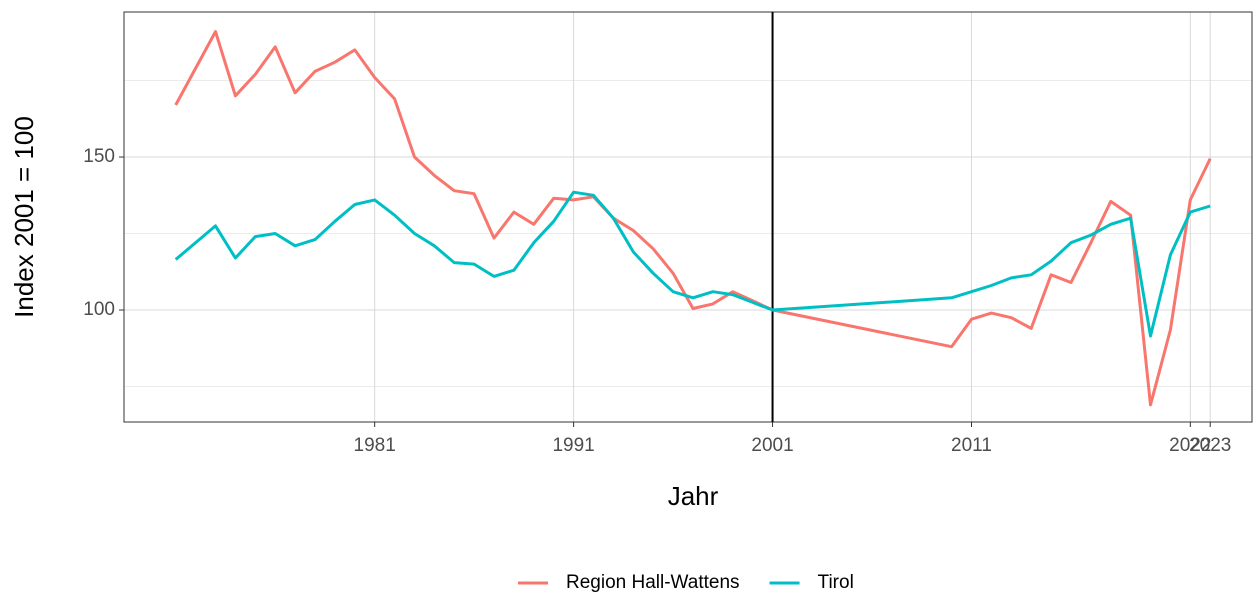 The height and width of the screenshot is (602, 1255). I want to click on x-axis-title: Jahr, so click(693, 496).